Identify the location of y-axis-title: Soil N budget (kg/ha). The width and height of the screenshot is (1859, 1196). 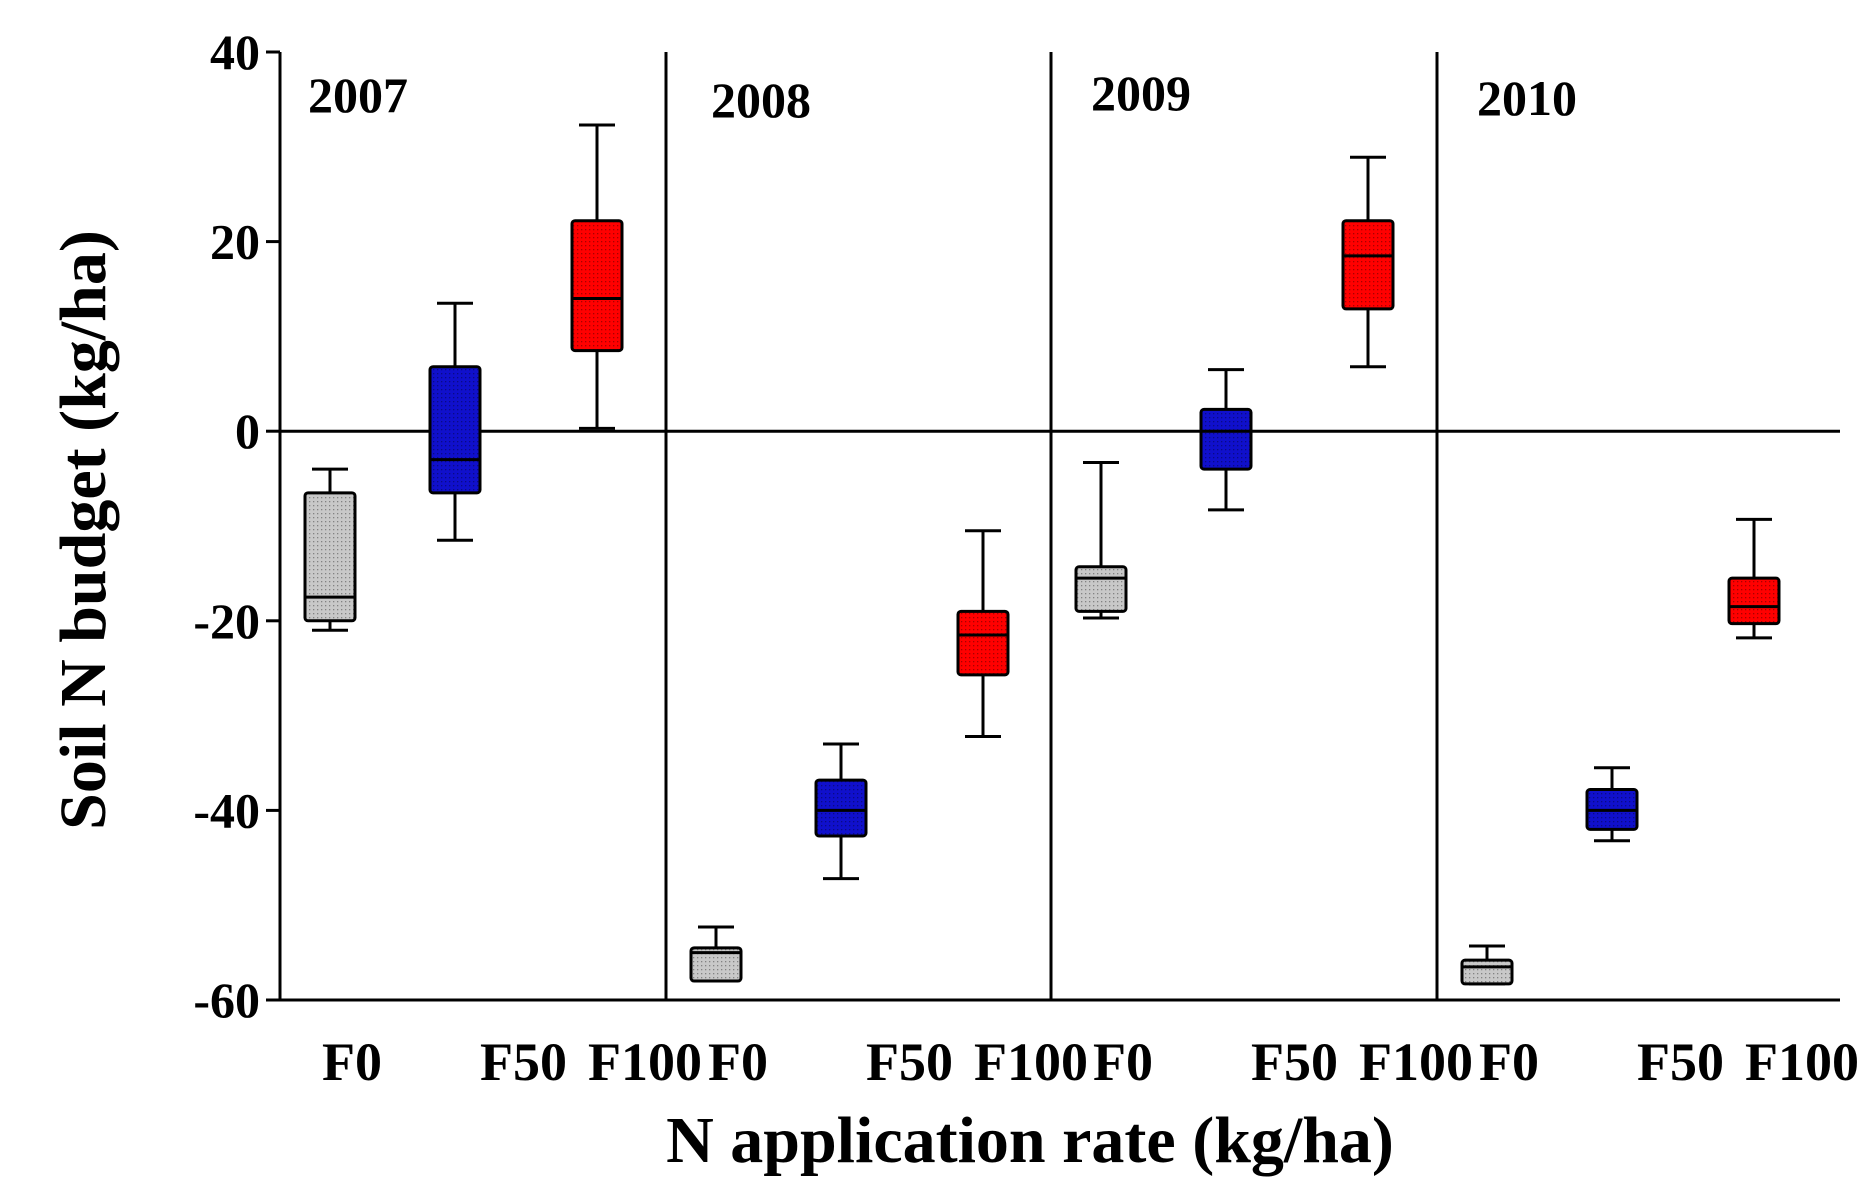
(83, 530).